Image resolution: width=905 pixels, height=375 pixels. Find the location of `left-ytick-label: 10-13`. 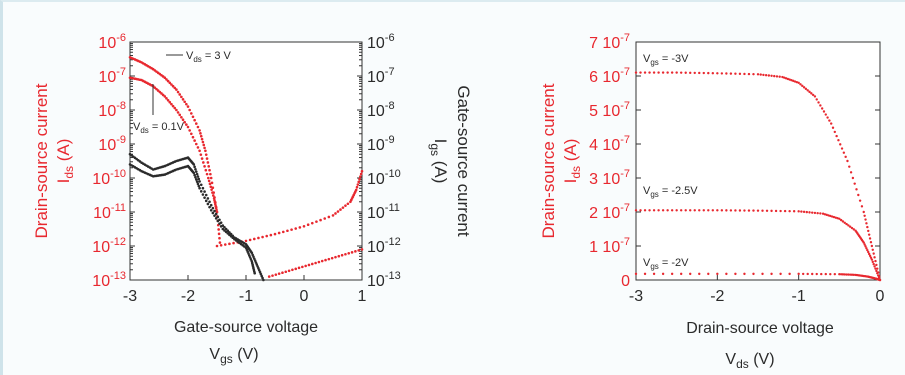

left-ytick-label: 10-13 is located at coordinates (109, 280).